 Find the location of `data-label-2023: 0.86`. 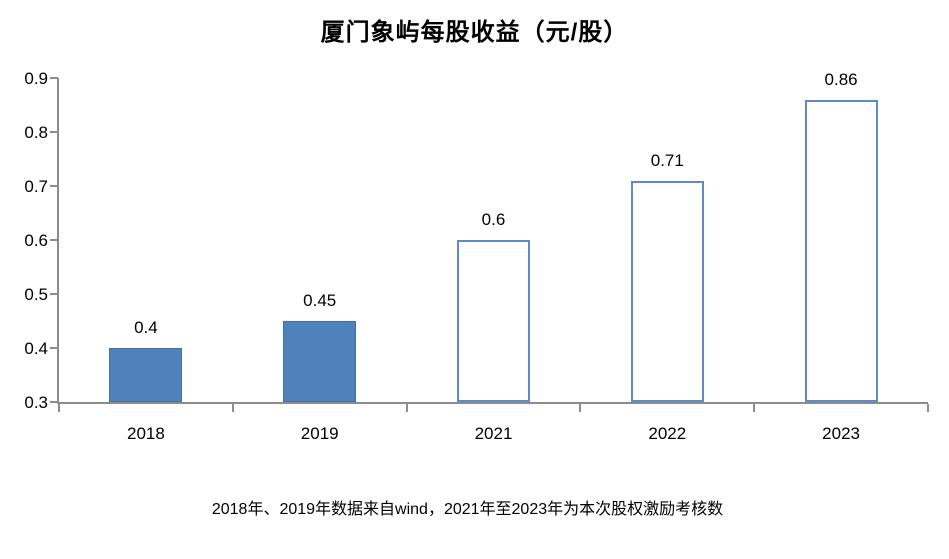

data-label-2023: 0.86 is located at coordinates (841, 79).